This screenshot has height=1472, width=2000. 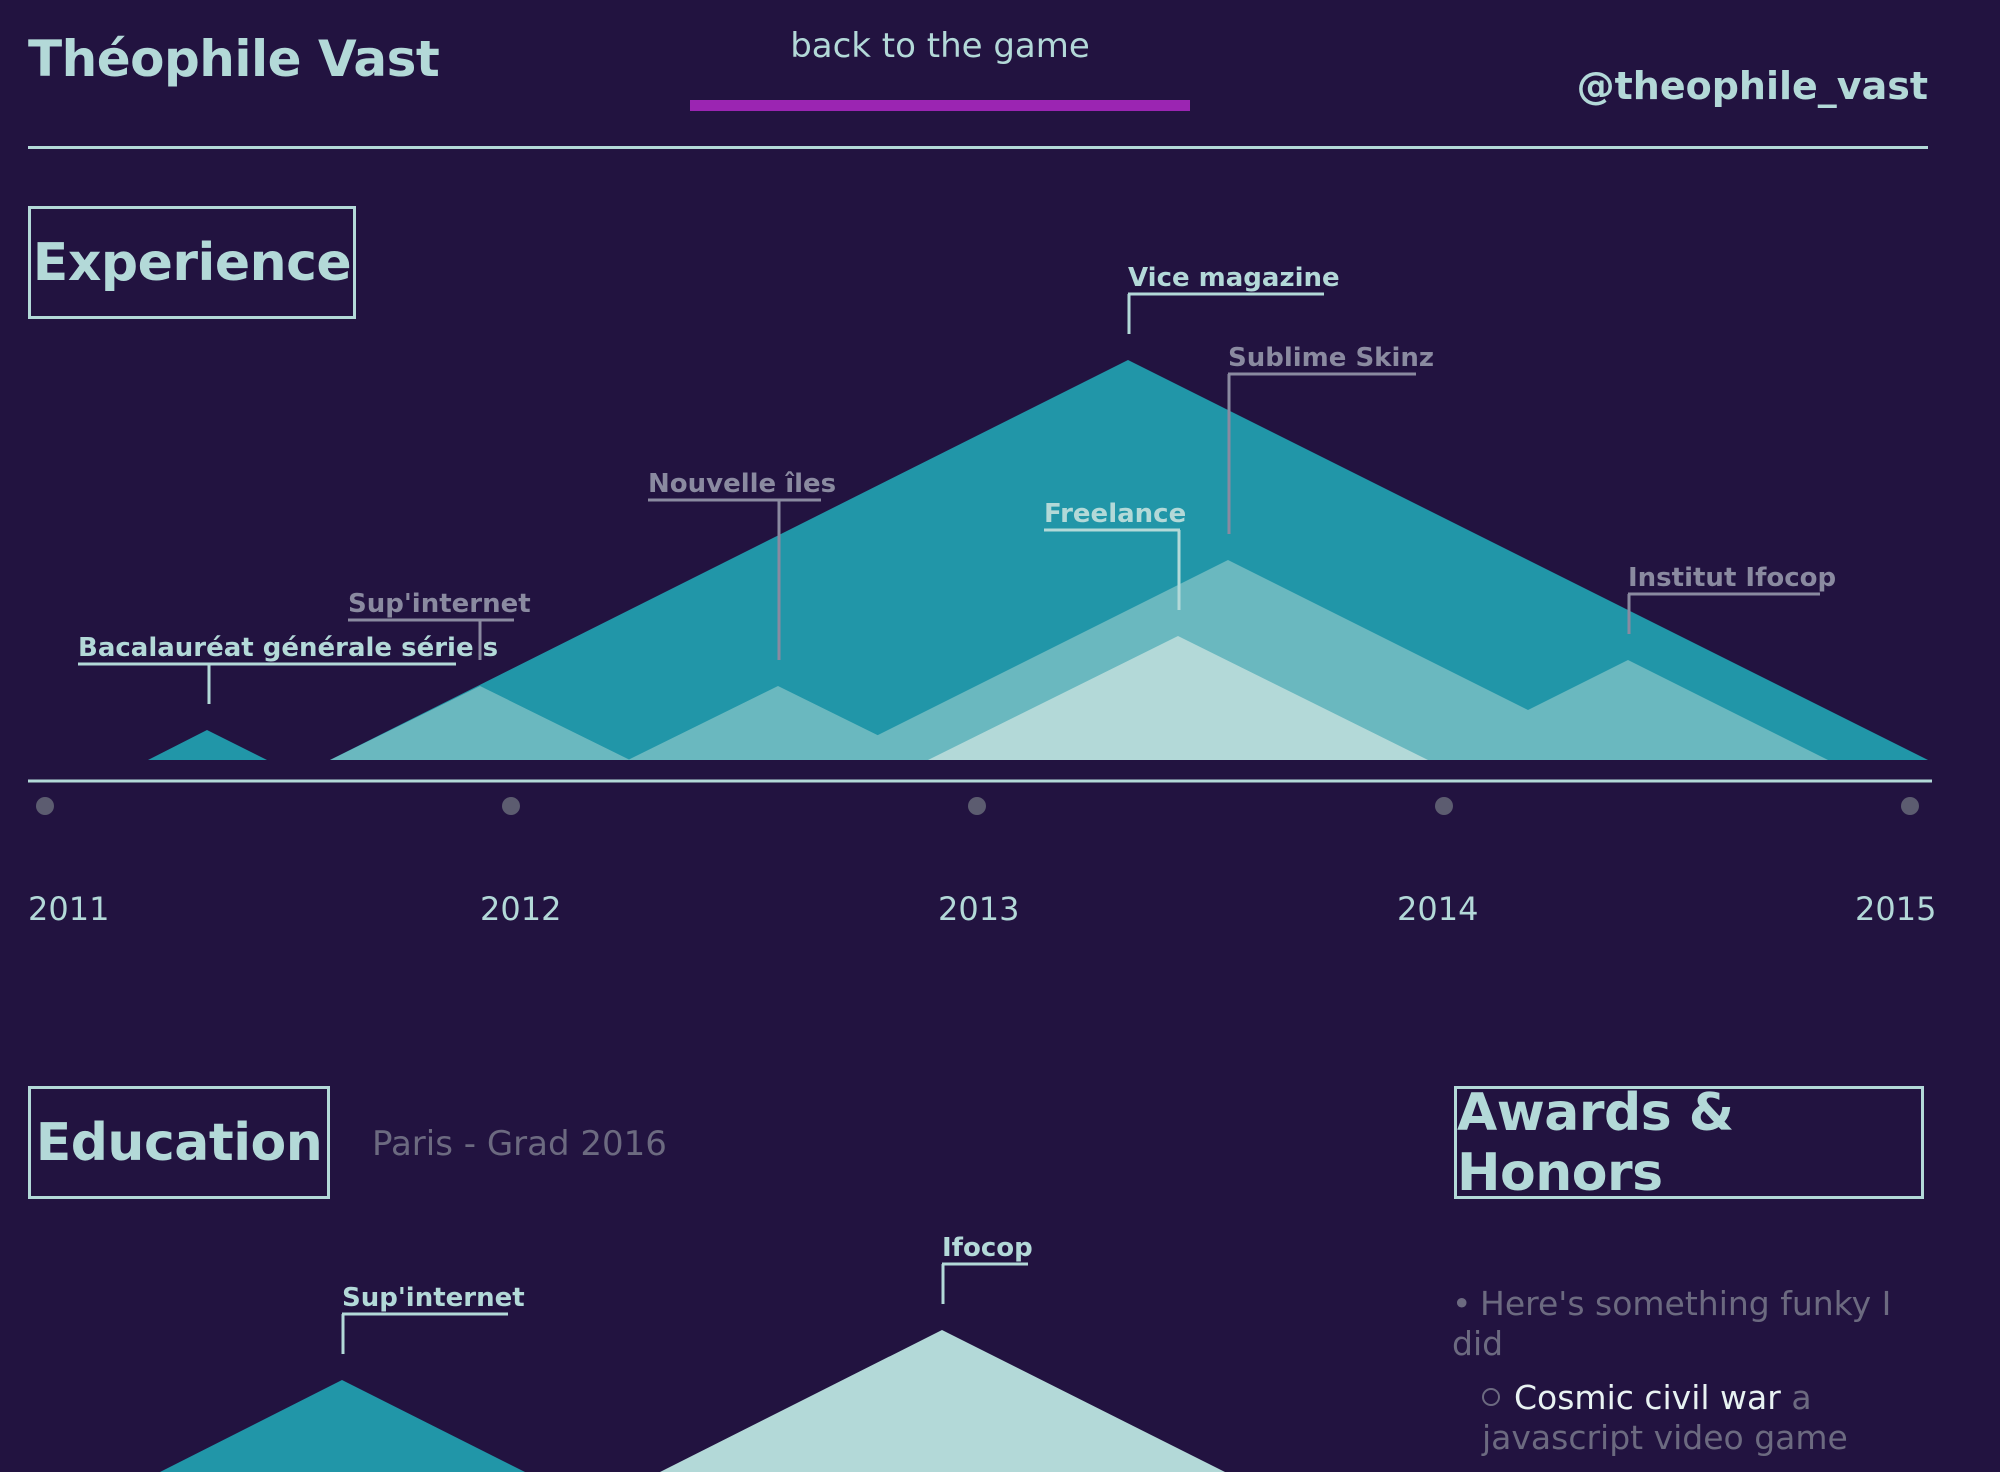 What do you see at coordinates (1895, 909) in the screenshot?
I see `year-label-2015: 2015` at bounding box center [1895, 909].